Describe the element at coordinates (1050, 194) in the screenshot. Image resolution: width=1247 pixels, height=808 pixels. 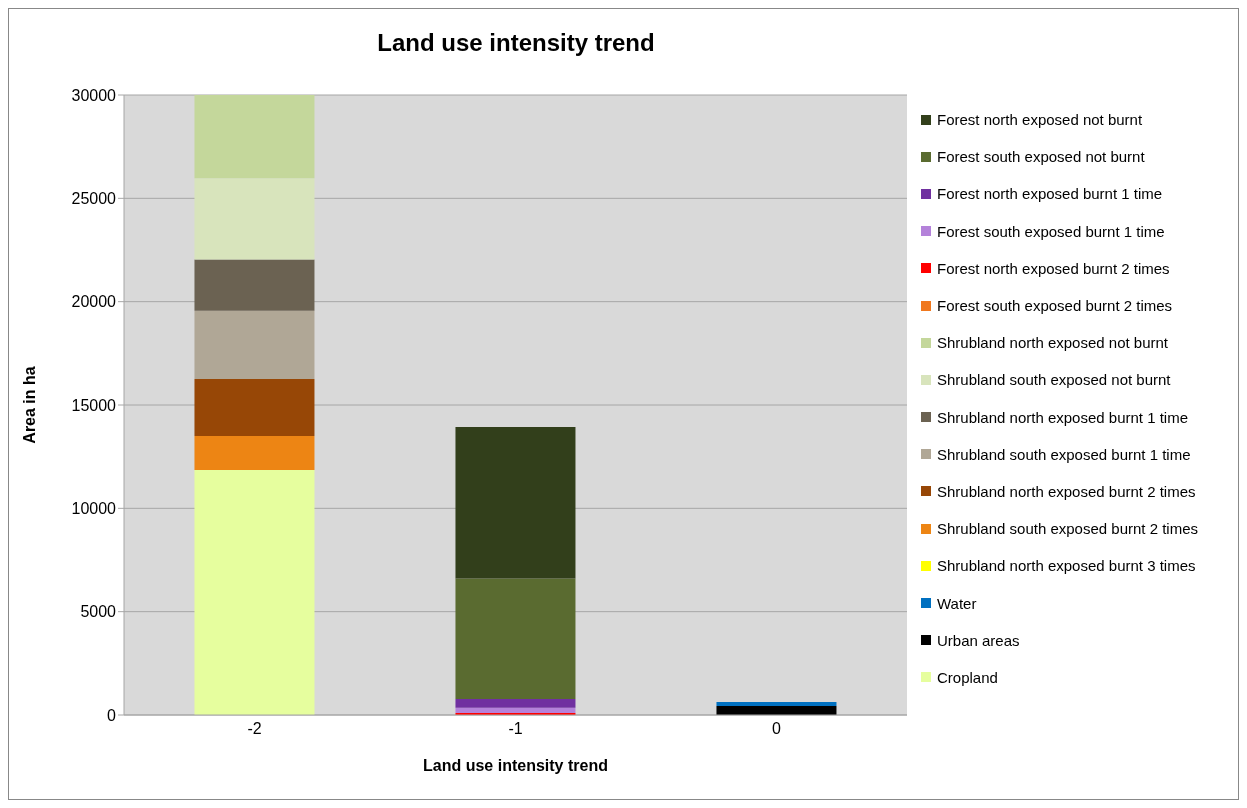
I see `legend-label: Forest north exposed burnt 1 time` at that location.